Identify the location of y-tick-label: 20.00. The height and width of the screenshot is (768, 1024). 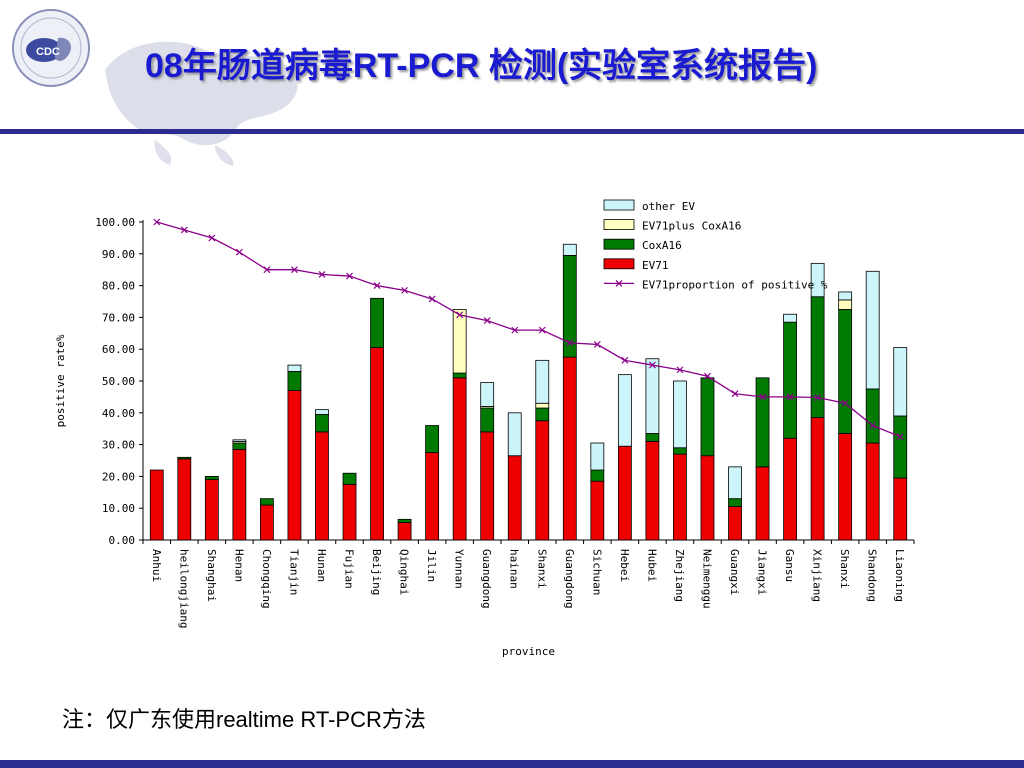
(118, 476).